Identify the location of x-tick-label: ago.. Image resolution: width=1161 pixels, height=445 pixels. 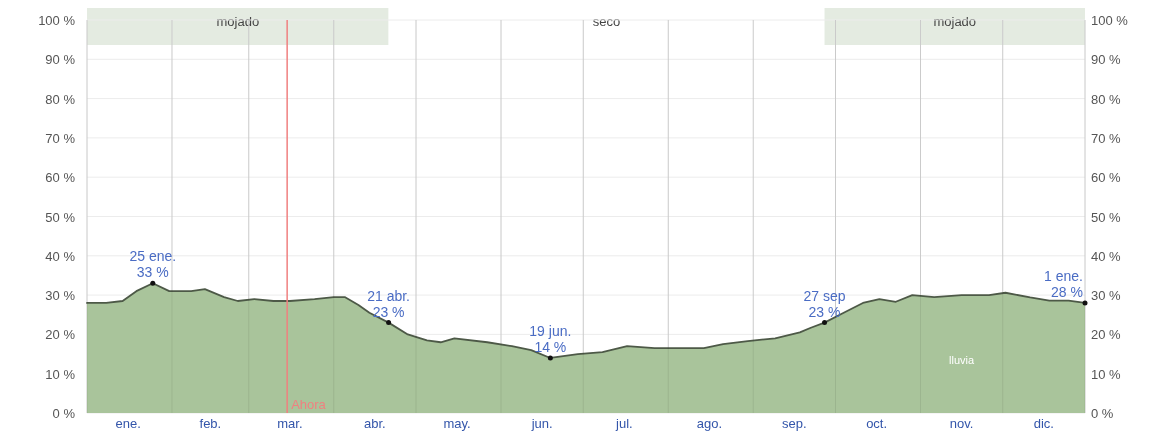
(709, 423).